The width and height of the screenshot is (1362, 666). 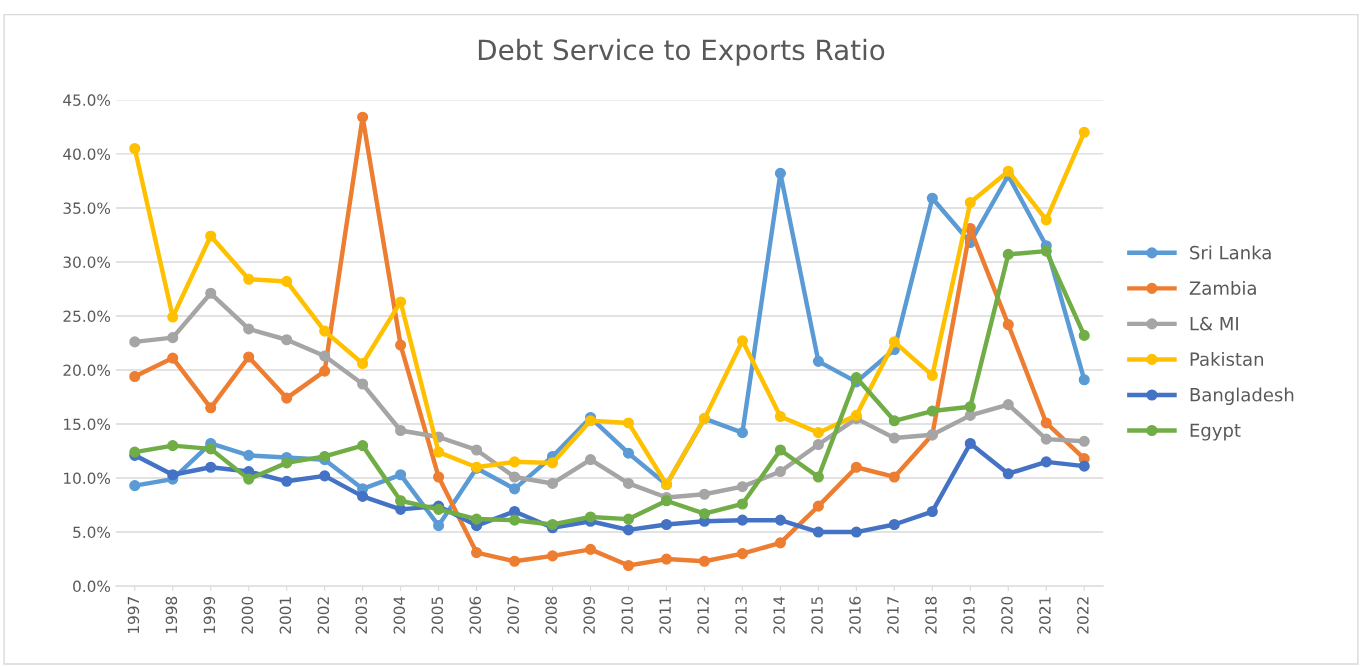 What do you see at coordinates (1007, 615) in the screenshot?
I see `x-tick-label: 2020` at bounding box center [1007, 615].